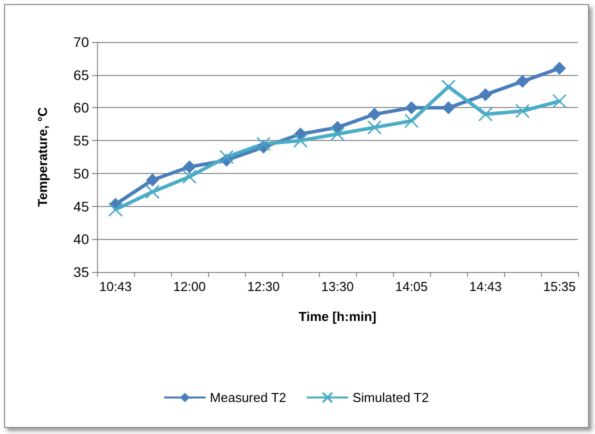 This screenshot has height=434, width=595. Describe the element at coordinates (263, 286) in the screenshot. I see `x-tick-label: 12:30` at that location.